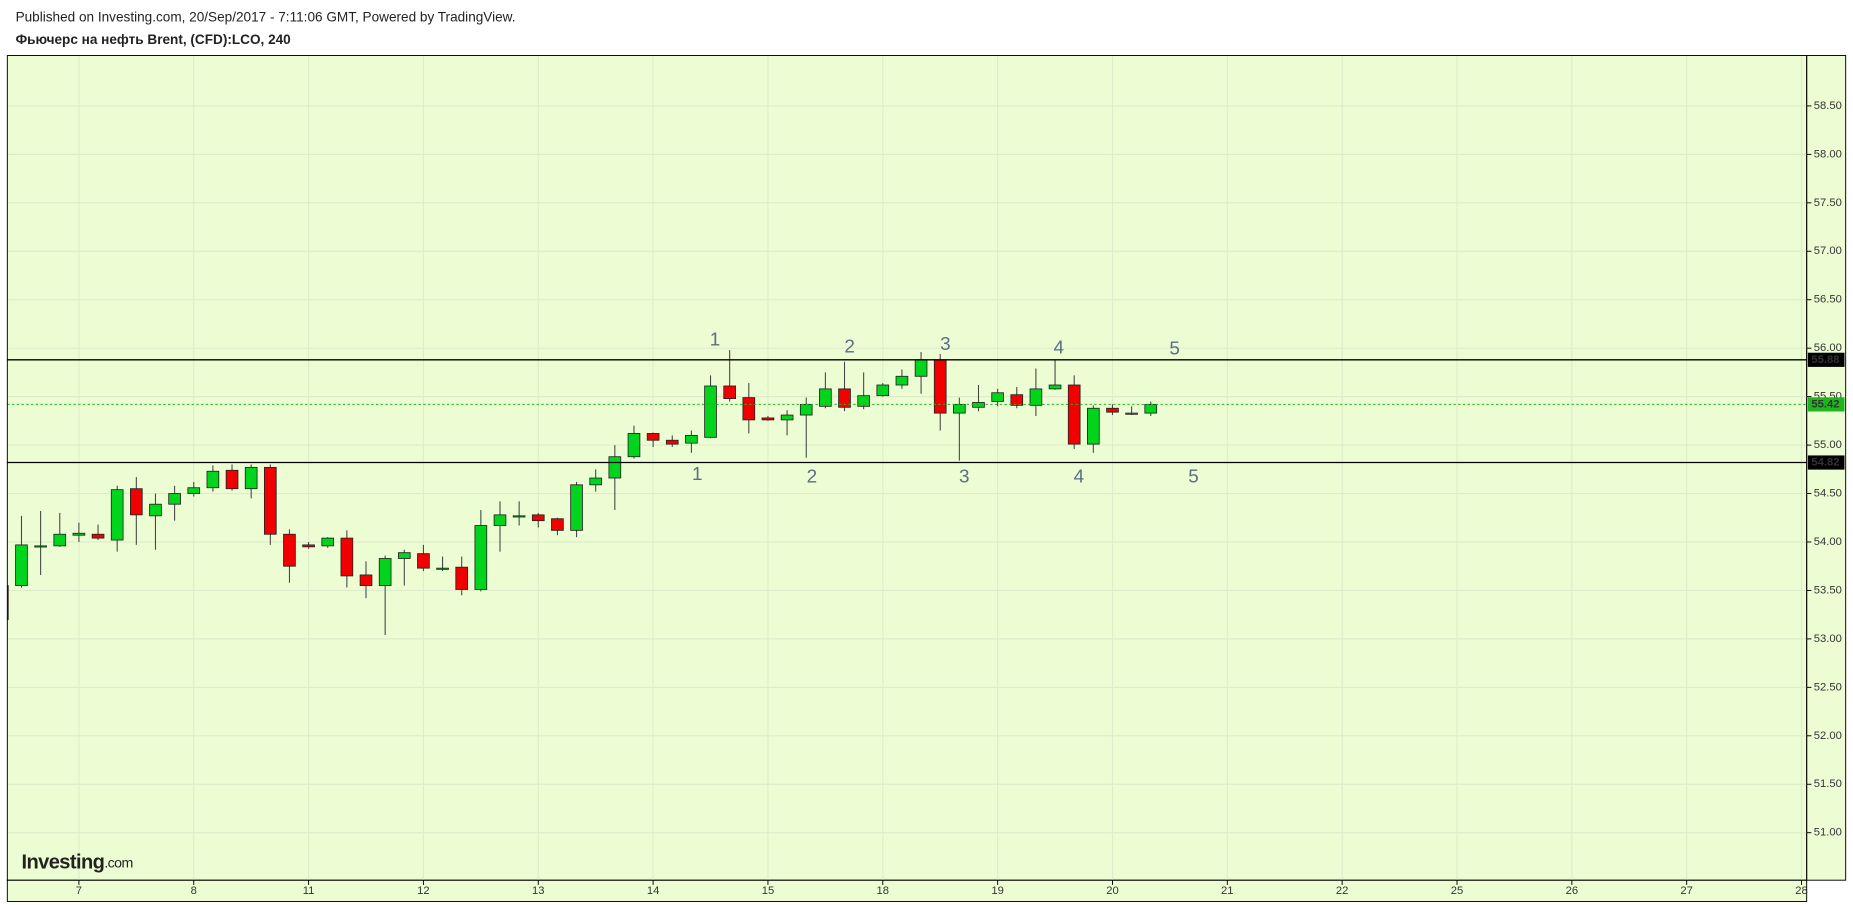  I want to click on time-axis-area, so click(907, 890).